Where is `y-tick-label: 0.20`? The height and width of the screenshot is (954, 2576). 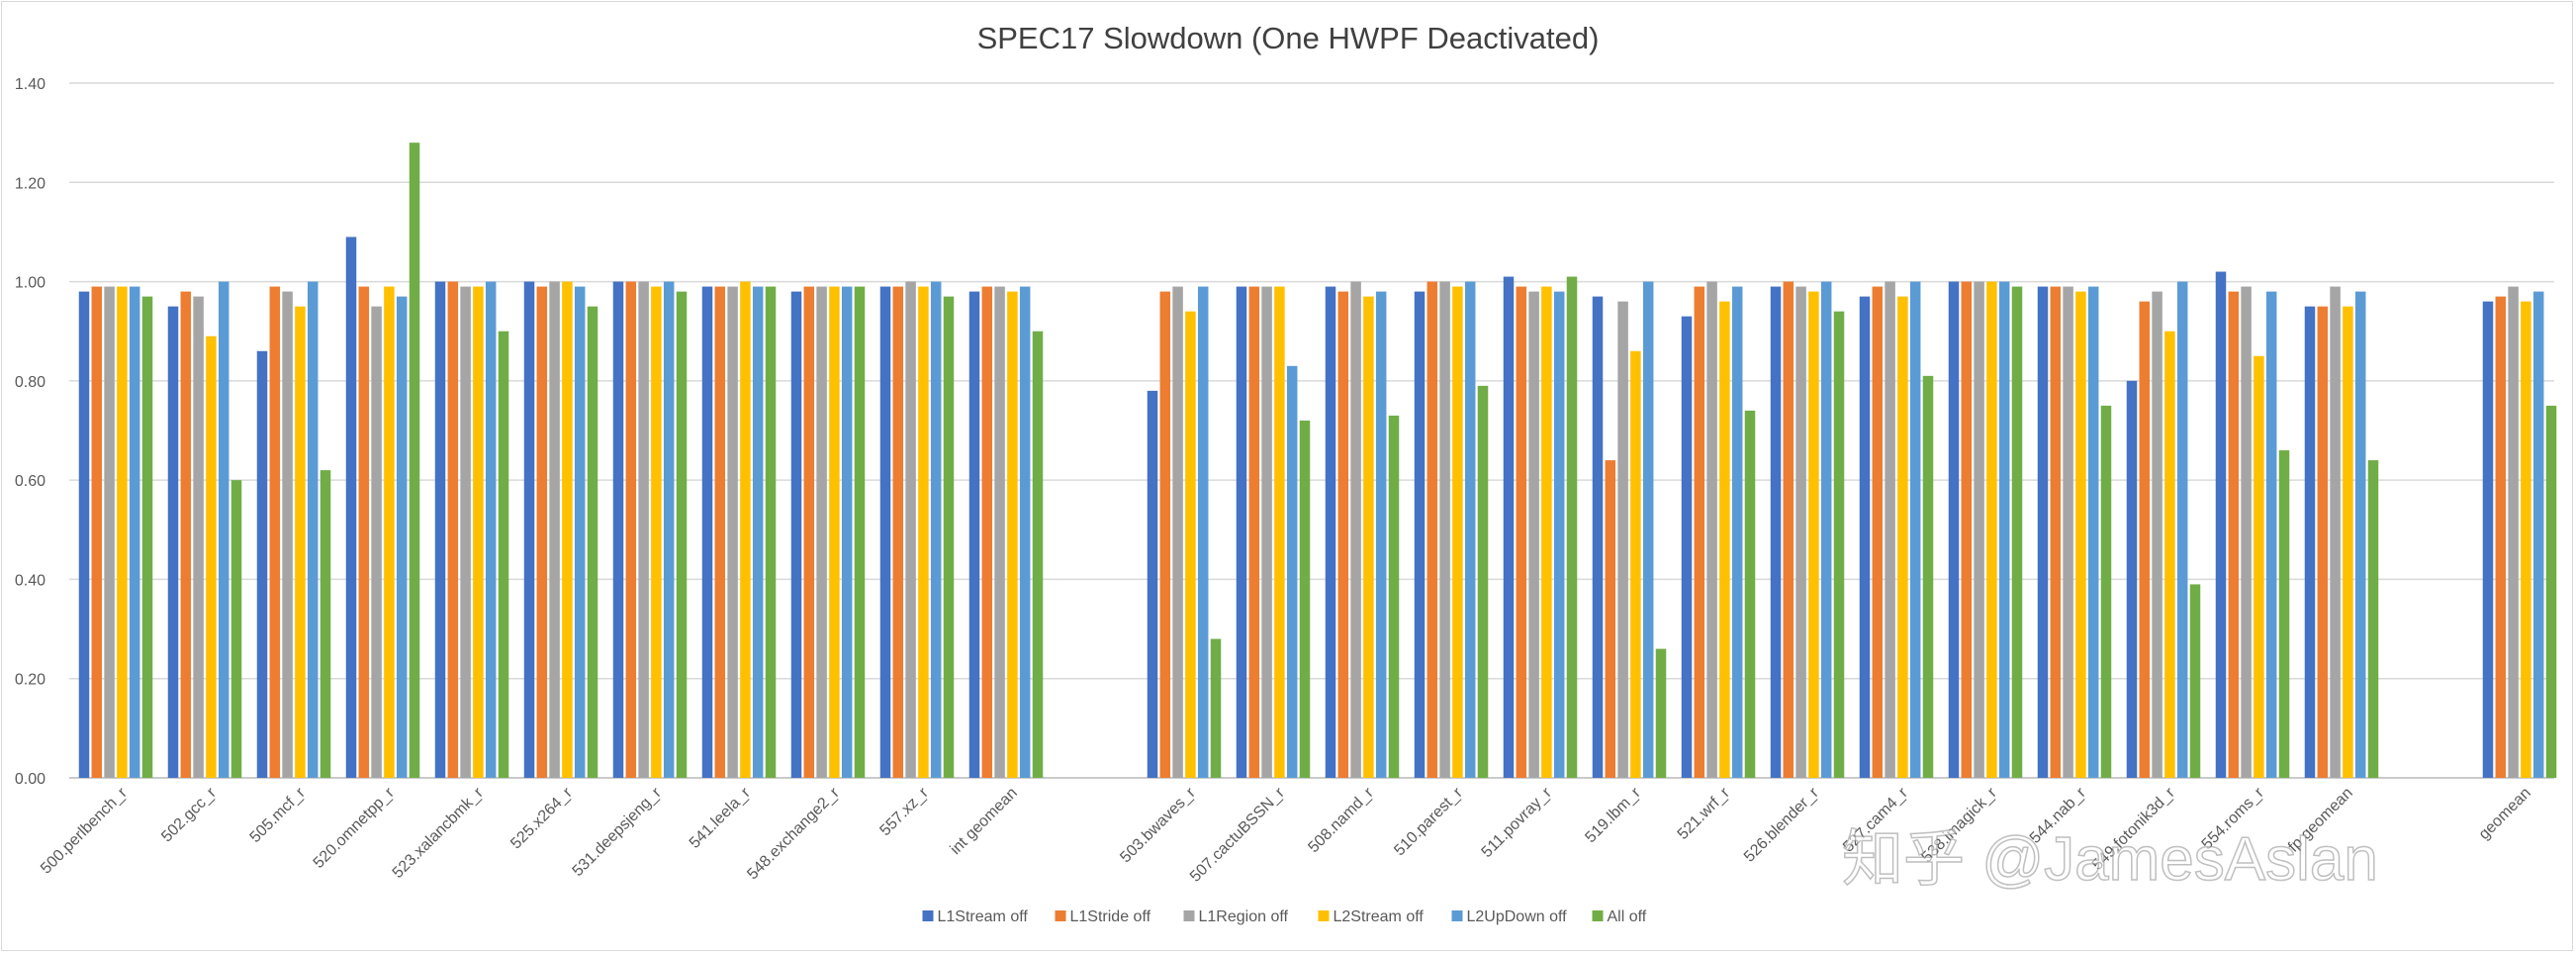 y-tick-label: 0.20 is located at coordinates (31, 681).